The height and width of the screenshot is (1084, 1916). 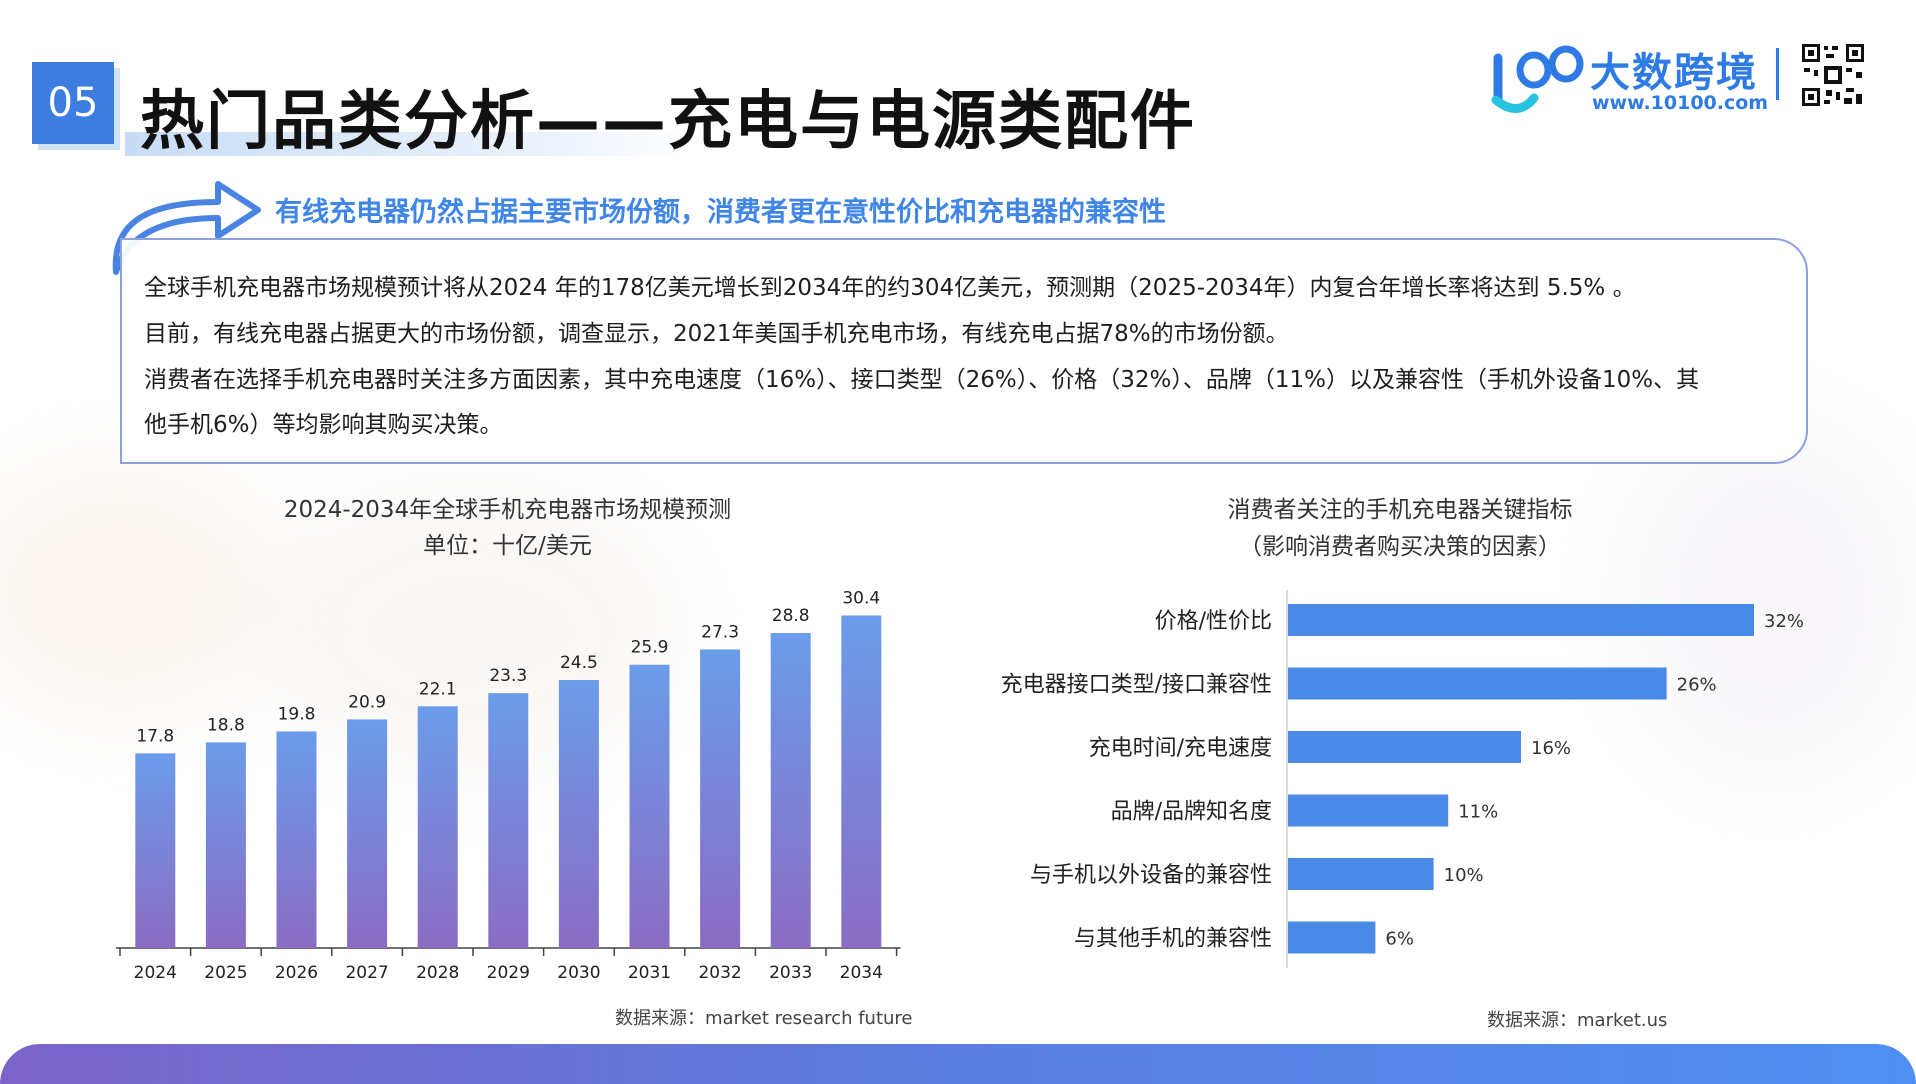 What do you see at coordinates (720, 212) in the screenshot?
I see `key-insight-subtitle: 有线充电器仍然占据主要市场份额，消费者更在意性价比和充电器的兼容性` at bounding box center [720, 212].